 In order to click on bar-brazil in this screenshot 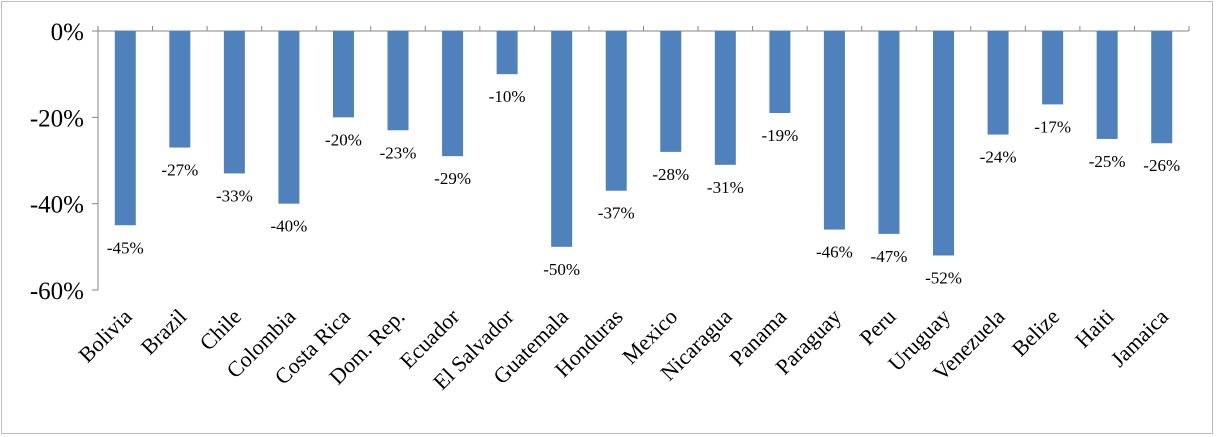, I will do `click(180, 89)`.